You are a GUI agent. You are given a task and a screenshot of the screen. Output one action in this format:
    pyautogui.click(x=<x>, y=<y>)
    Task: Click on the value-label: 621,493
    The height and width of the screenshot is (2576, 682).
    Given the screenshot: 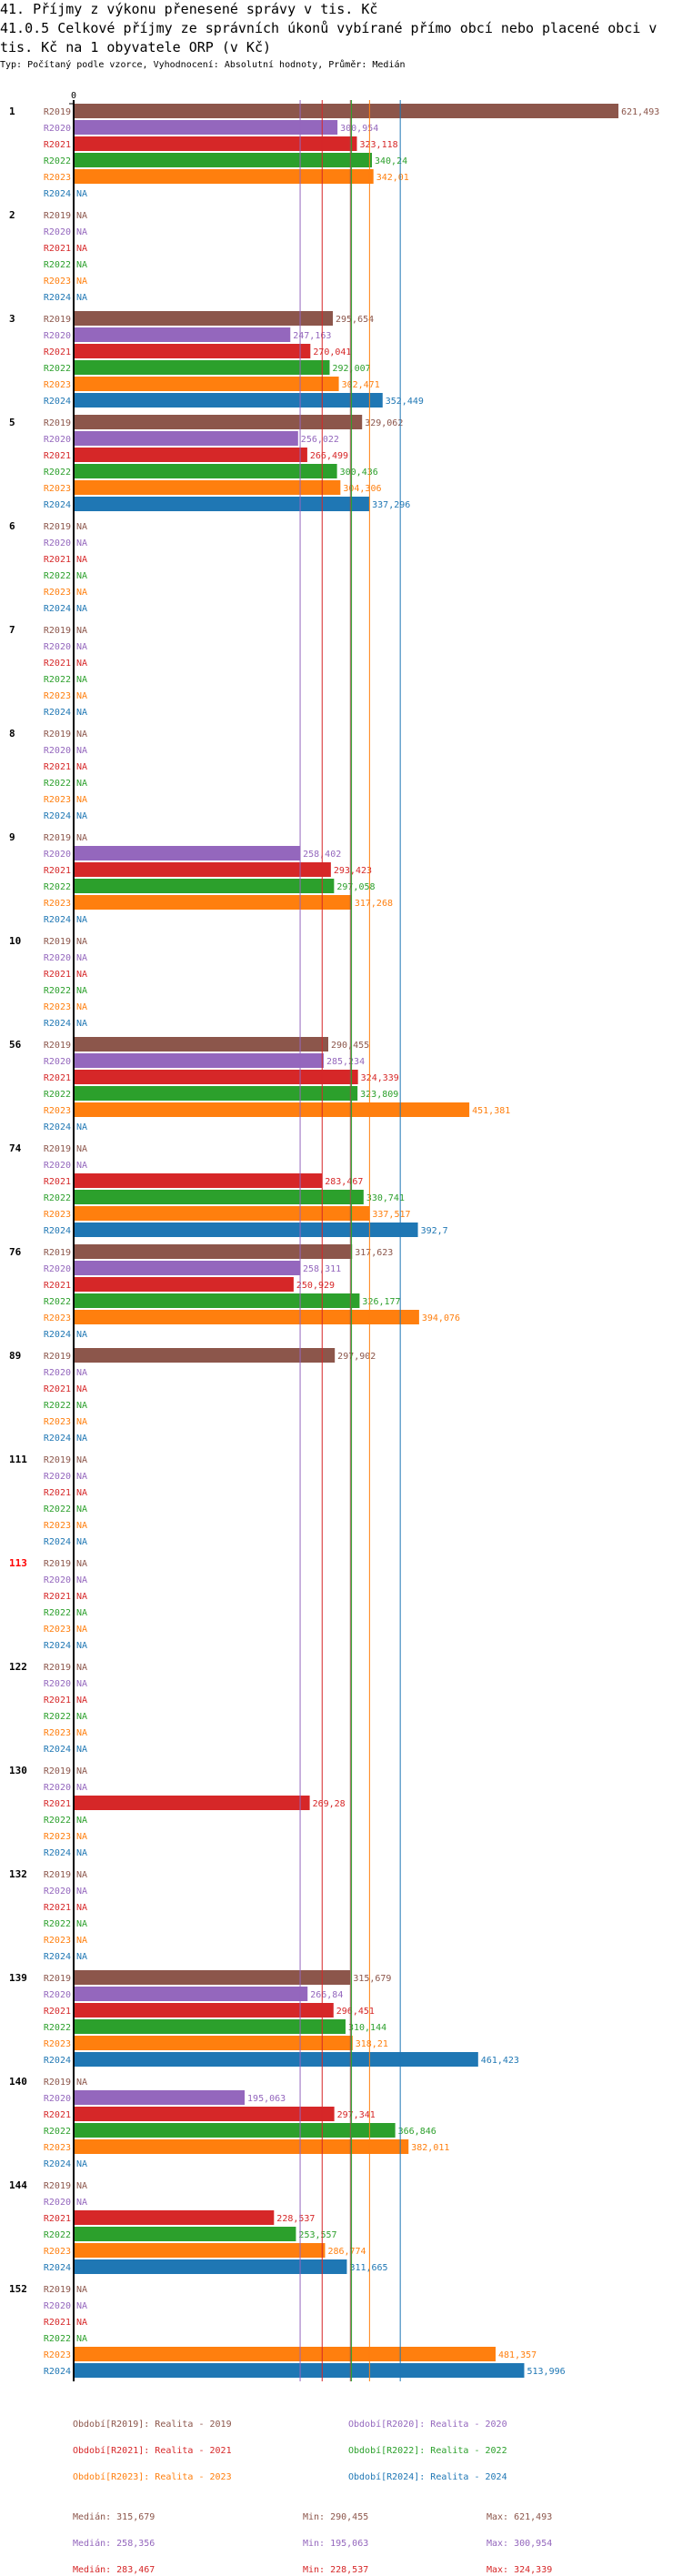 What is the action you would take?
    pyautogui.click(x=640, y=112)
    